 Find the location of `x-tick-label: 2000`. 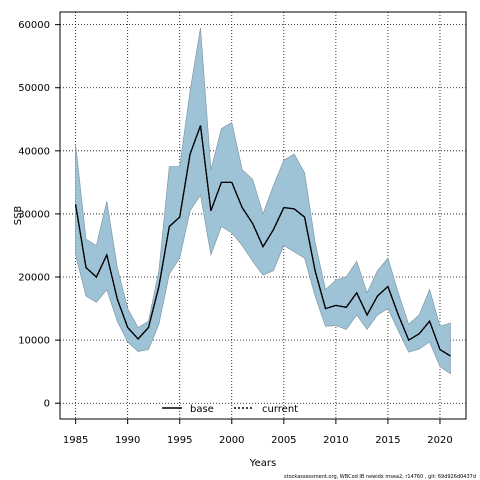

x-tick-label: 2000 is located at coordinates (231, 440).